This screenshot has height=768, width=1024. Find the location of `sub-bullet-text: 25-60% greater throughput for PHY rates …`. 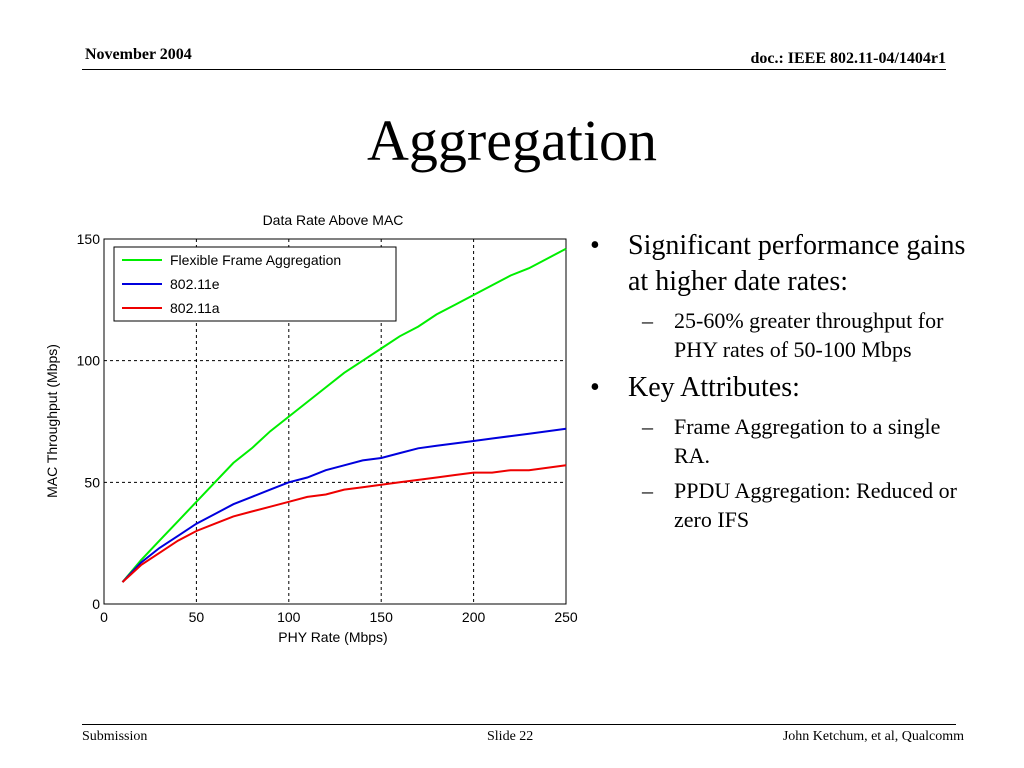

sub-bullet-text: 25-60% greater throughput for PHY rates … is located at coordinates (809, 335).